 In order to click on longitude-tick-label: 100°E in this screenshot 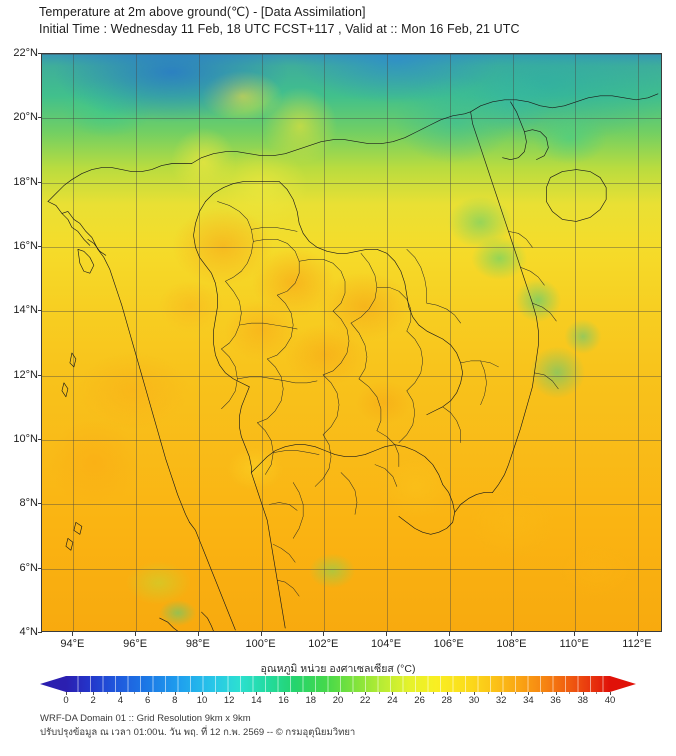, I will do `click(260, 644)`.